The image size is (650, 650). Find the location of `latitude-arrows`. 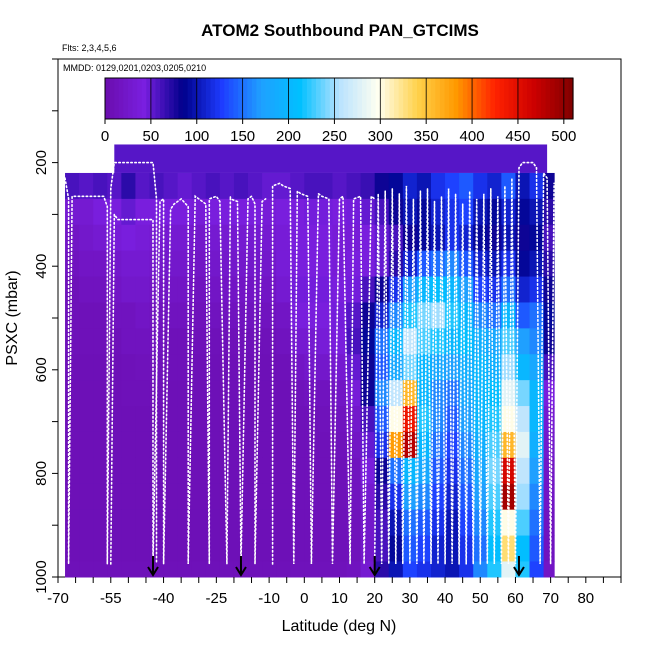

latitude-arrows is located at coordinates (336, 566).